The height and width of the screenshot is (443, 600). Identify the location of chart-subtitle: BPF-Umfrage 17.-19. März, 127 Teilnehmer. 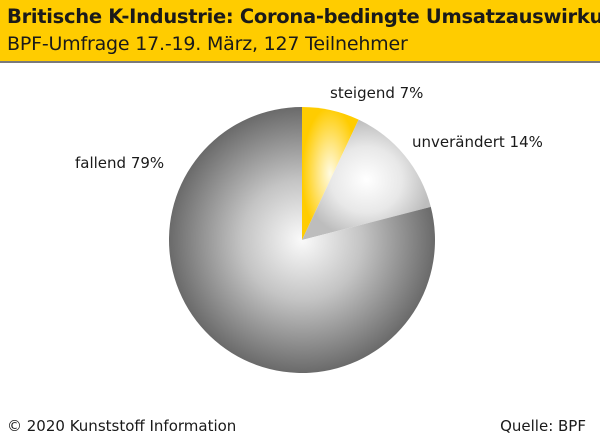
(207, 44).